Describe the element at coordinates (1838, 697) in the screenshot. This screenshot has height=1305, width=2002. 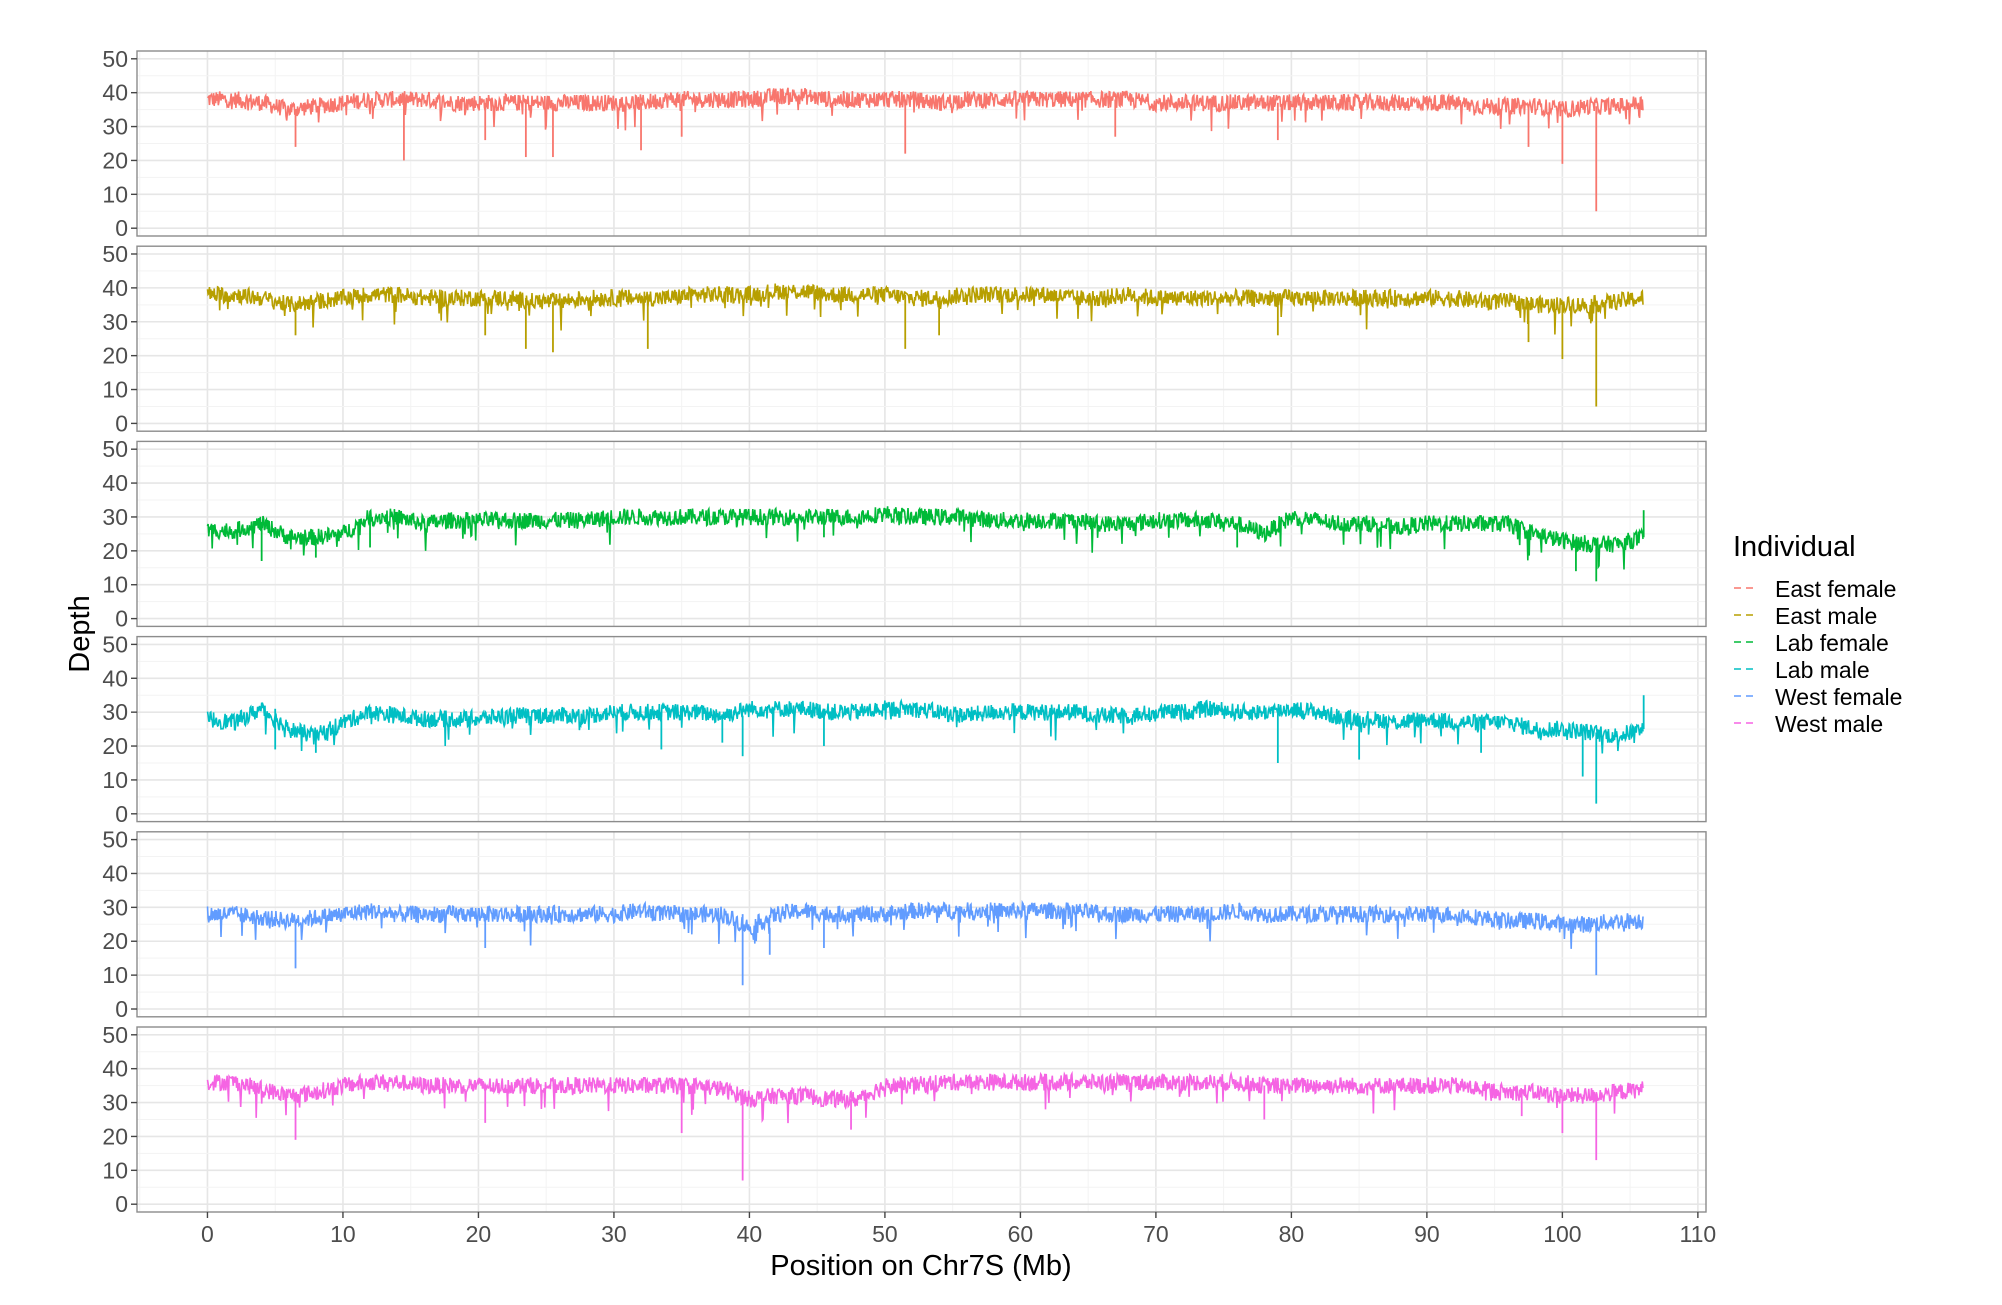
I see `legend-label: West female` at that location.